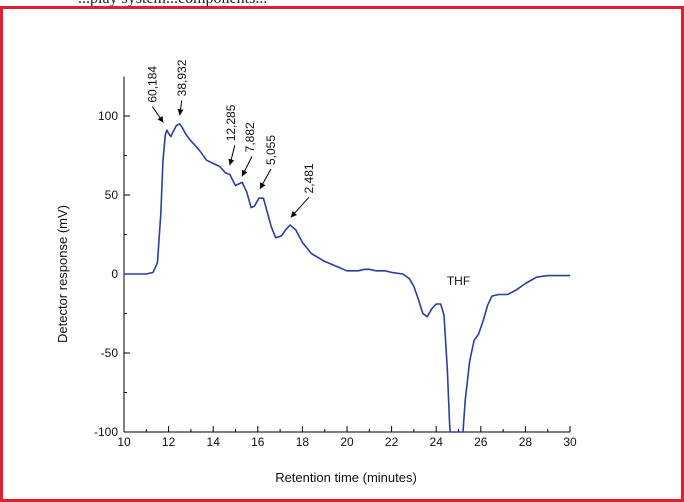 The width and height of the screenshot is (684, 502). What do you see at coordinates (124, 442) in the screenshot?
I see `x-tick-label: 10` at bounding box center [124, 442].